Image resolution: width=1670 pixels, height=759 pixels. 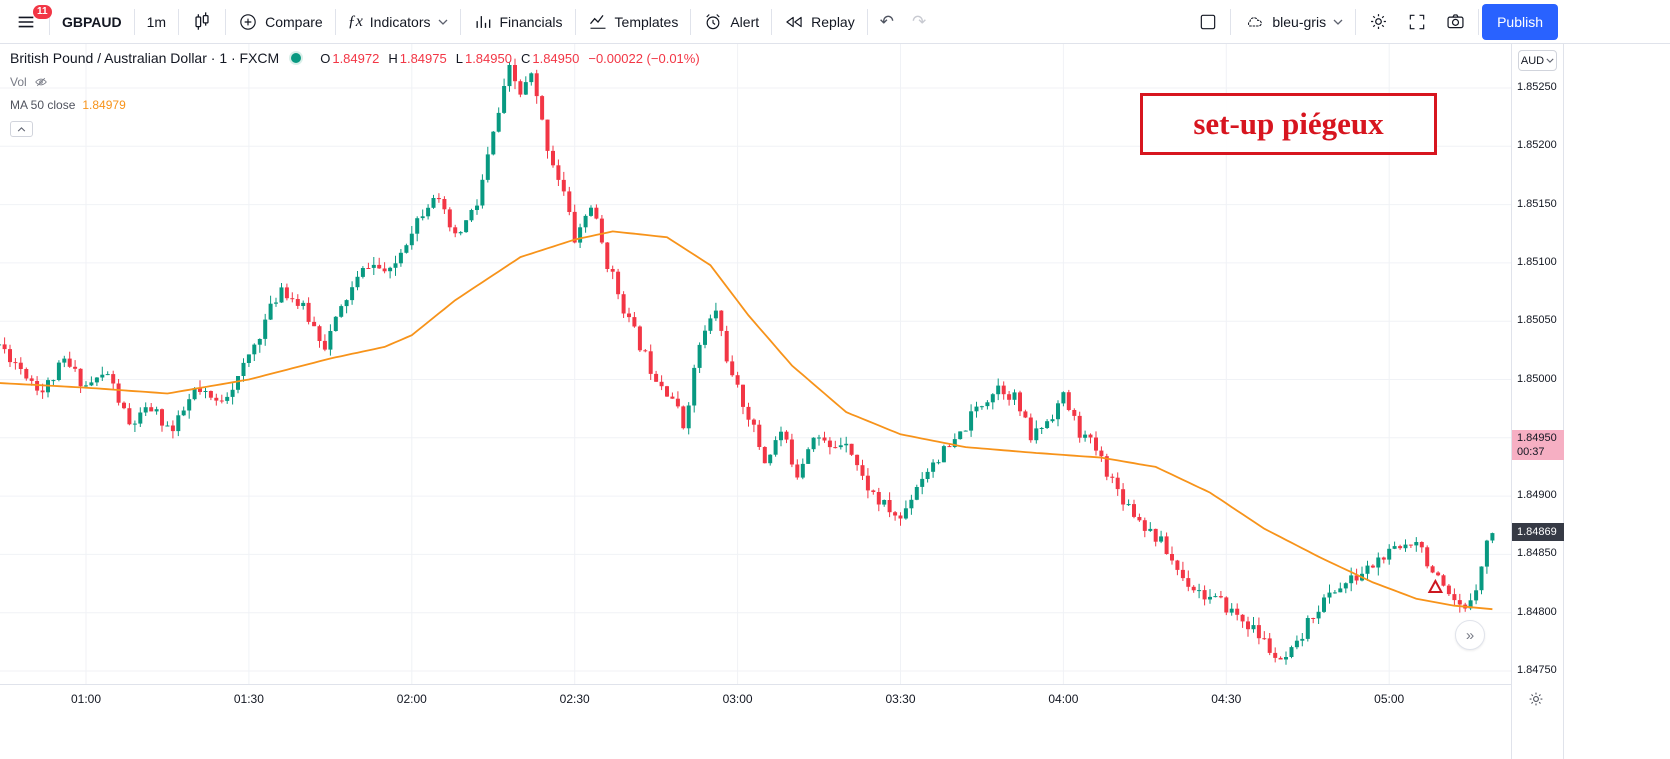 I want to click on replay-button: Replay, so click(x=819, y=22).